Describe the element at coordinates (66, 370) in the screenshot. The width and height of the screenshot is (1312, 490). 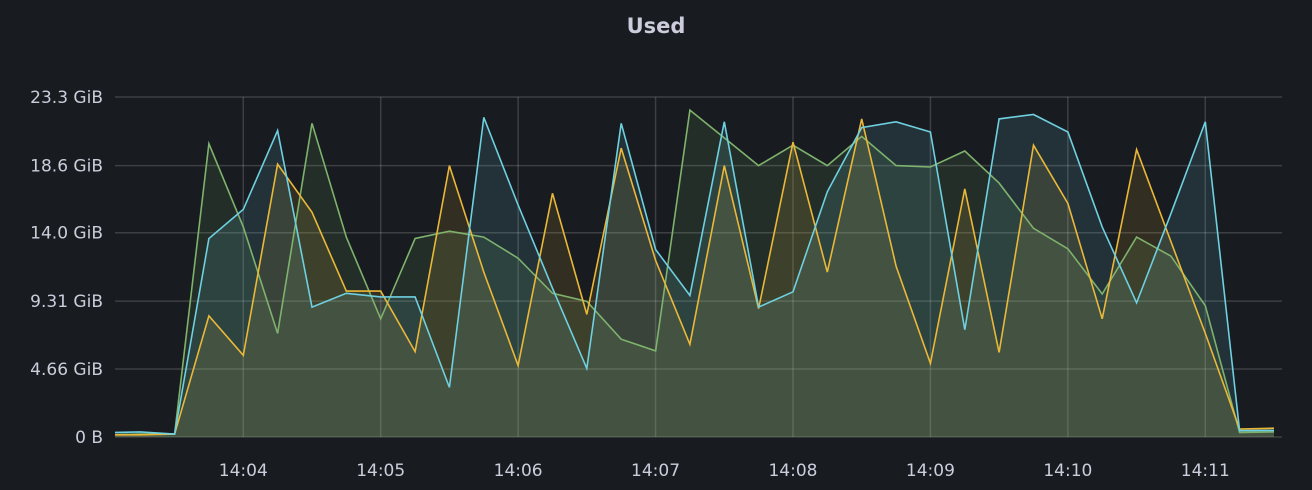
I see `y-tick-label: 4.66 GiB` at that location.